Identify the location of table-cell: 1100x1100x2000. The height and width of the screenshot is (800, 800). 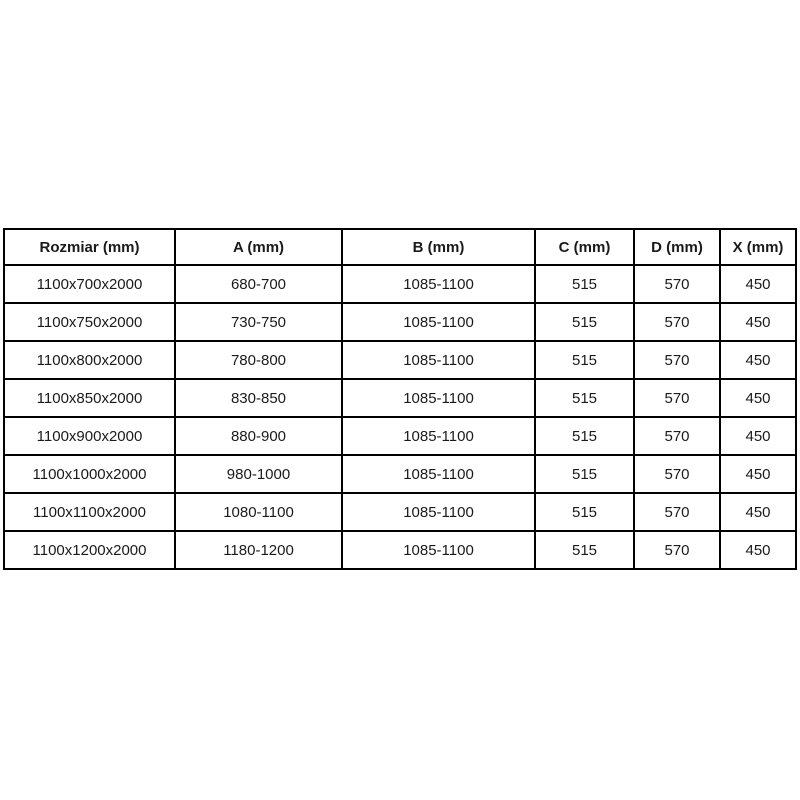
(89, 512).